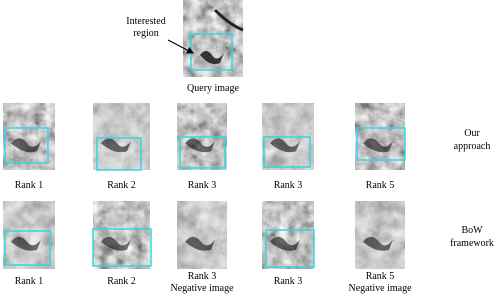 This screenshot has width=500, height=294. Describe the element at coordinates (213, 38) in the screenshot. I see `query-image` at that location.